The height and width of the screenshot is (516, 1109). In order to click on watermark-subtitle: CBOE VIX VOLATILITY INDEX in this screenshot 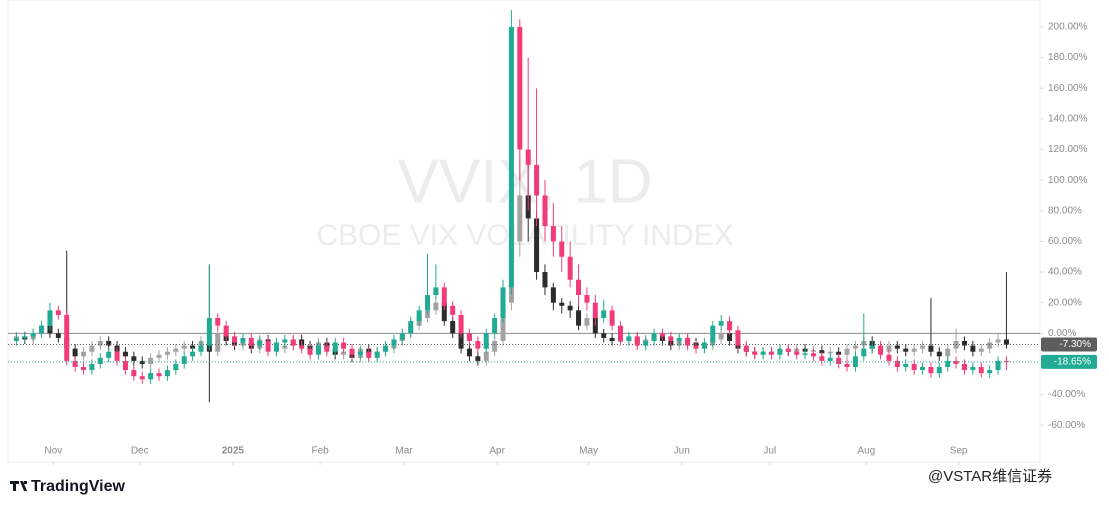, I will do `click(524, 235)`.